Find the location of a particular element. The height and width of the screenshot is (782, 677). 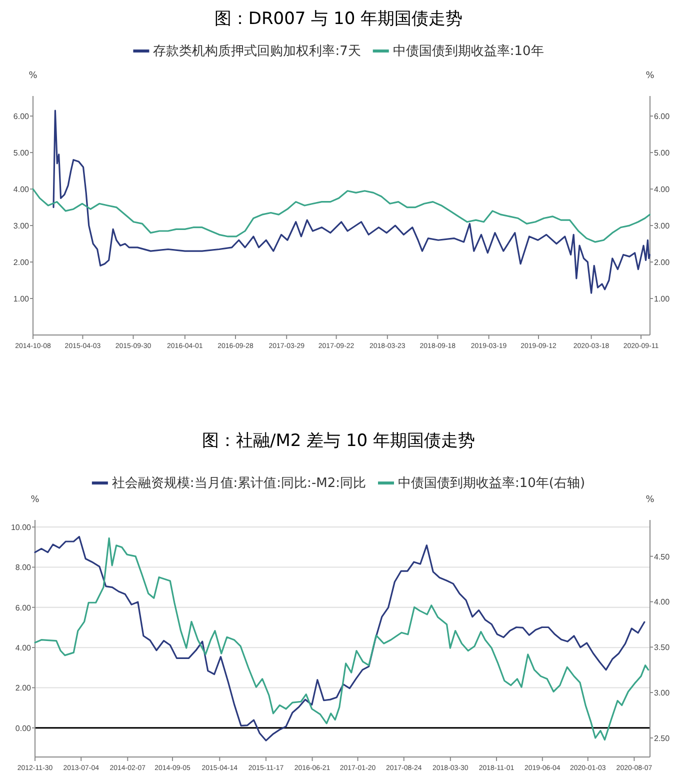

y2-tick-label: 2.50 is located at coordinates (662, 738).